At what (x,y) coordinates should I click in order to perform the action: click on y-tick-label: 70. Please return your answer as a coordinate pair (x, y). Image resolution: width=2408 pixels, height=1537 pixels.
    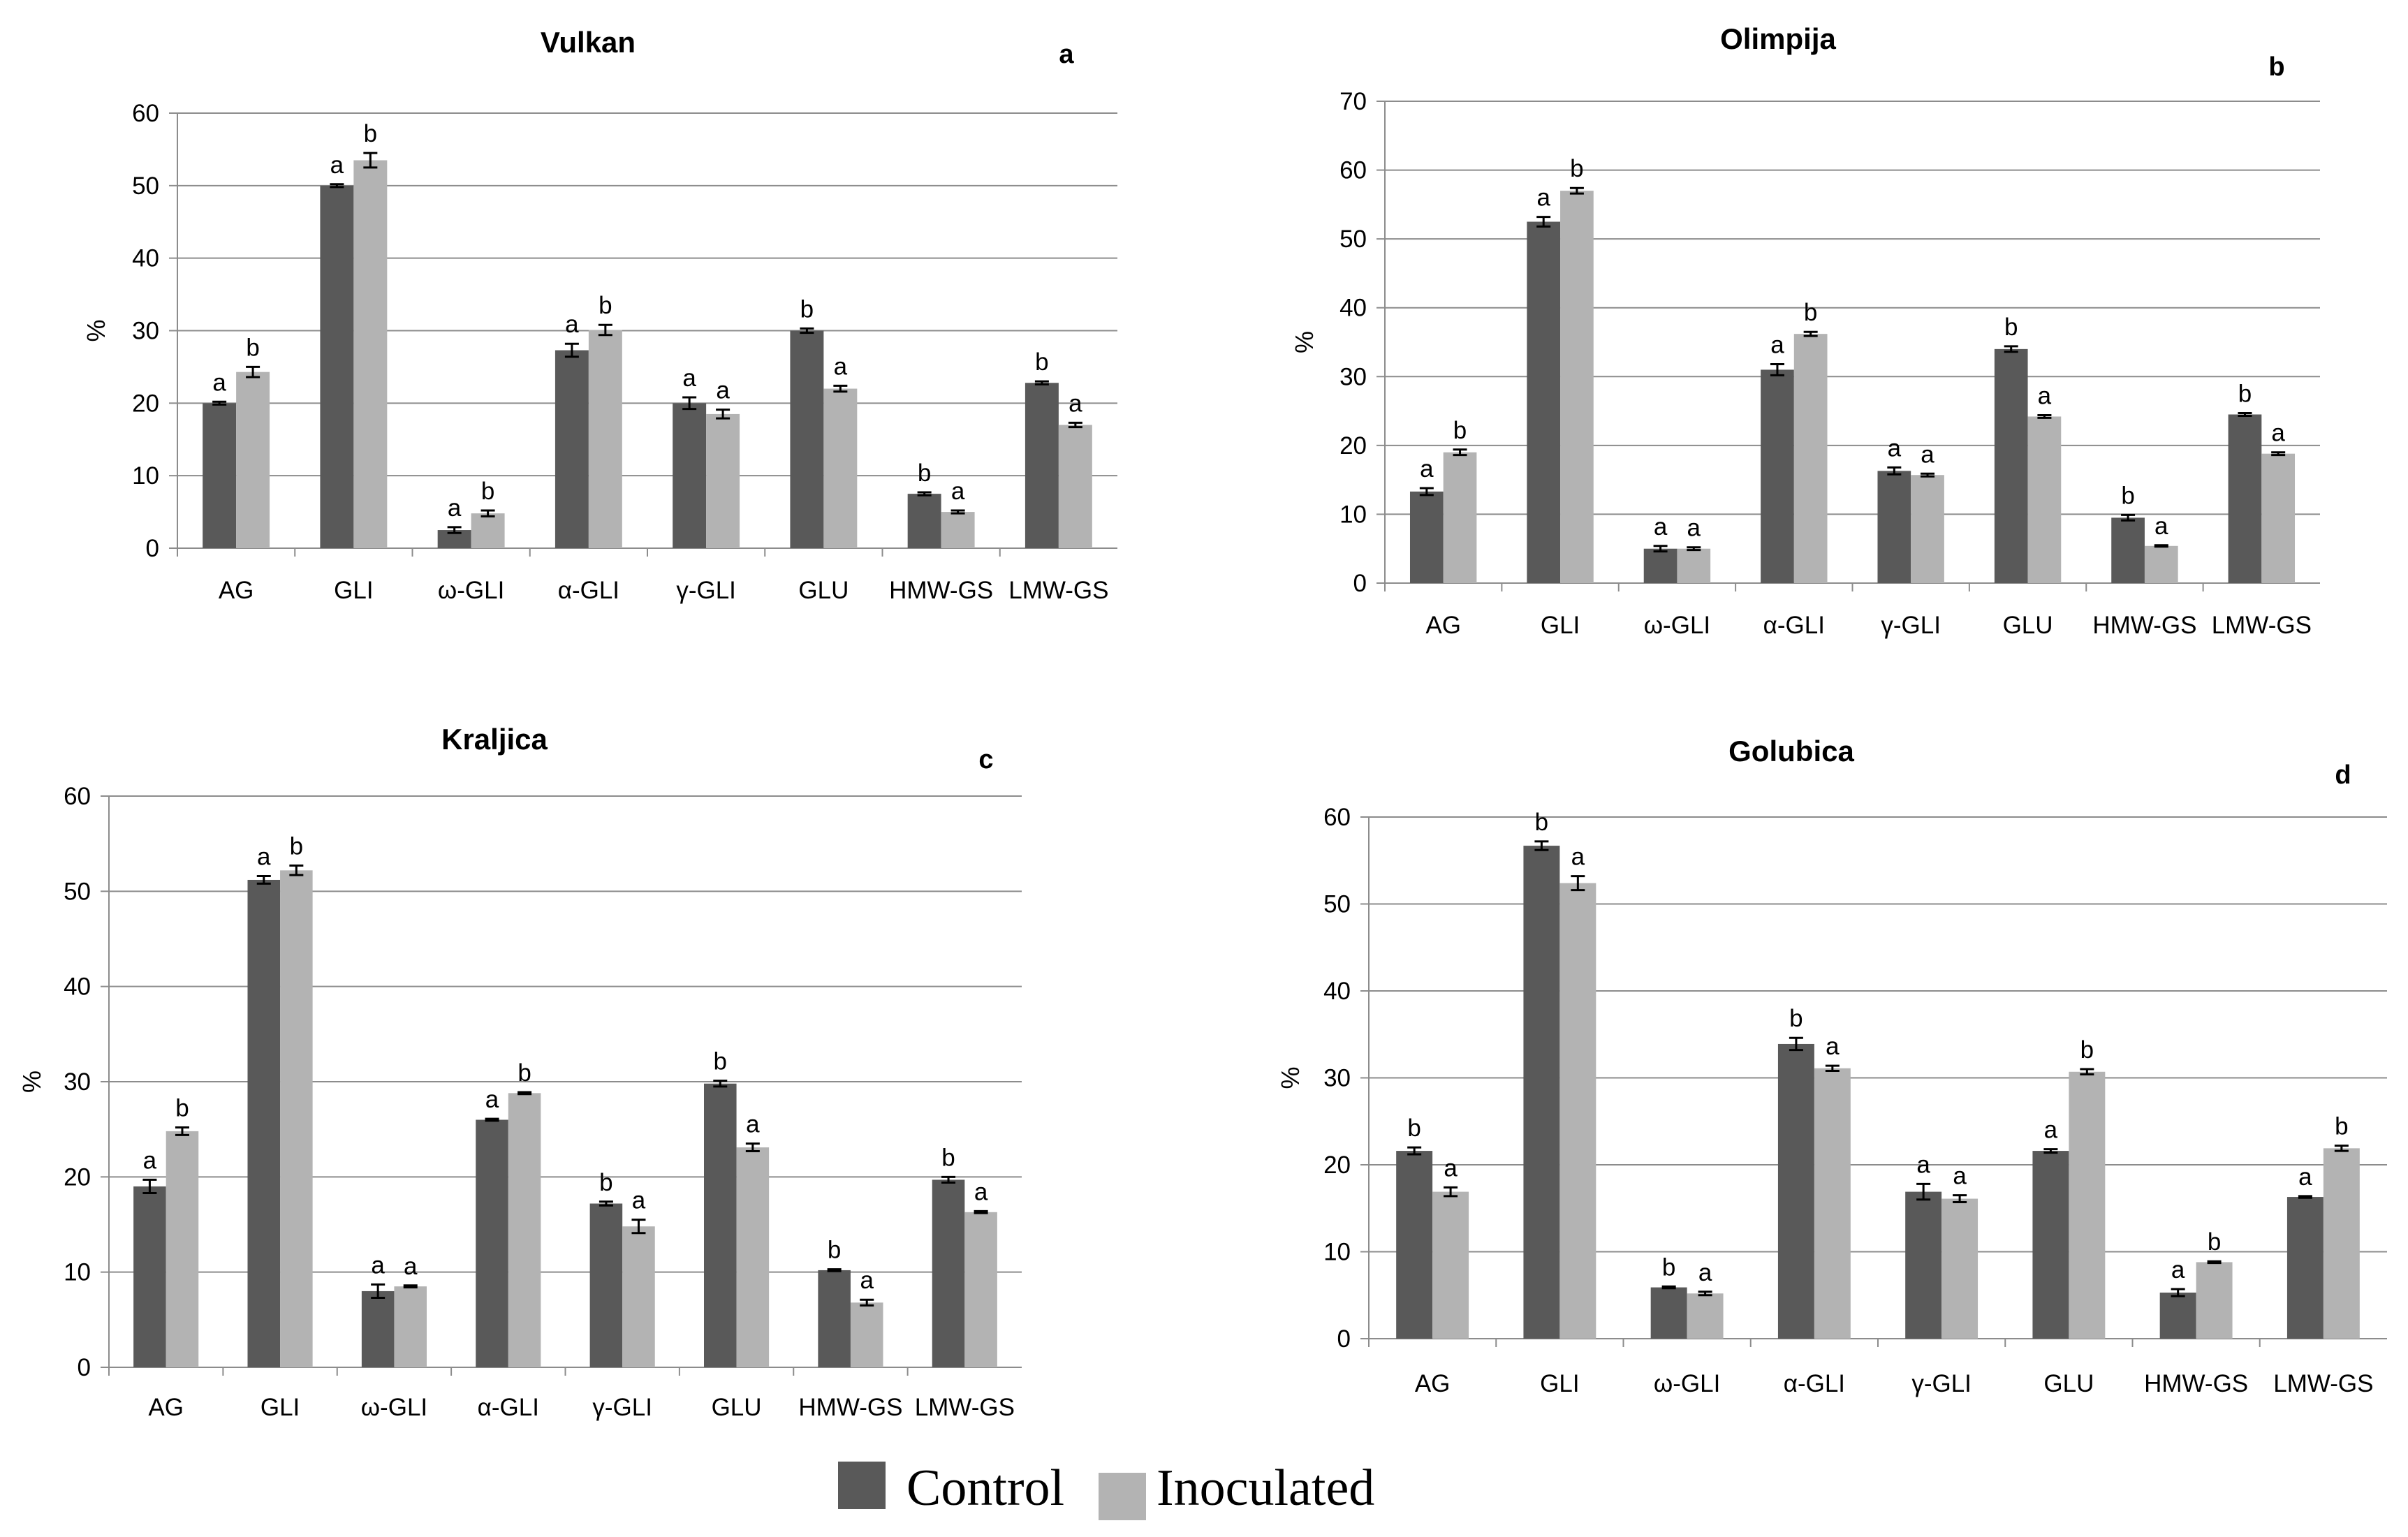
    Looking at the image, I should click on (1353, 101).